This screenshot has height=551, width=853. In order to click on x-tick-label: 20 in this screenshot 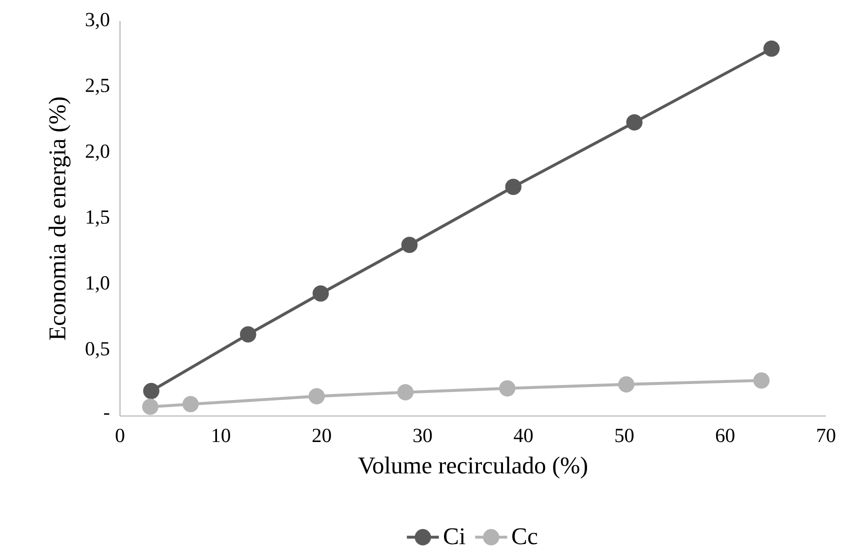, I will do `click(321, 435)`.